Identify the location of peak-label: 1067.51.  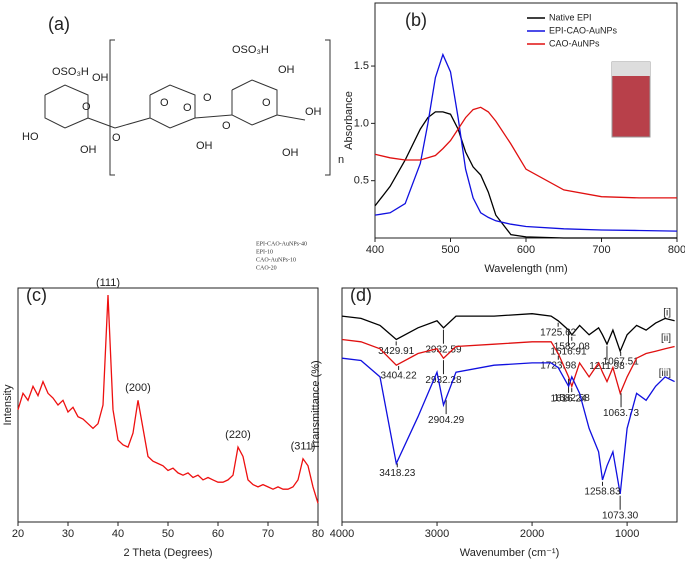
(621, 362).